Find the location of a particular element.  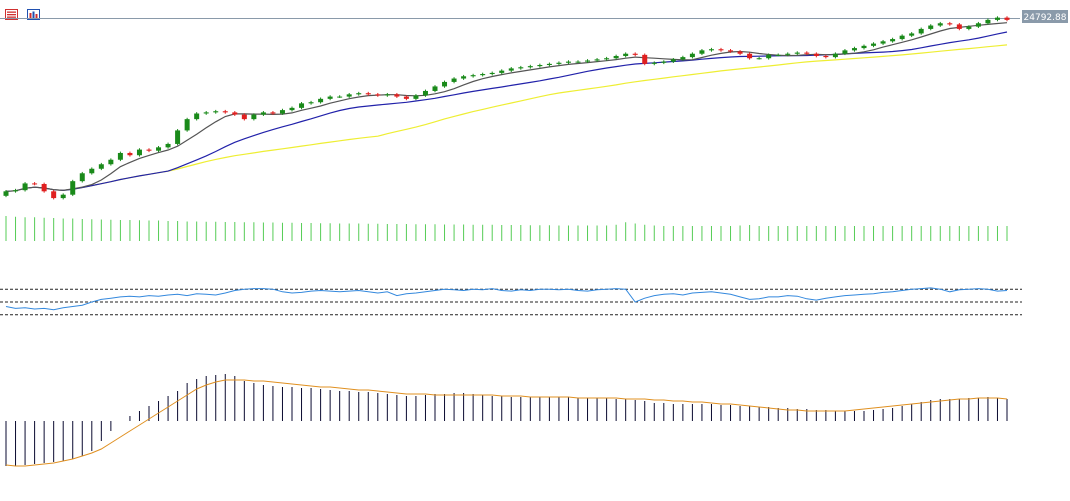

last-price-tag: 24792.88 is located at coordinates (1045, 16).